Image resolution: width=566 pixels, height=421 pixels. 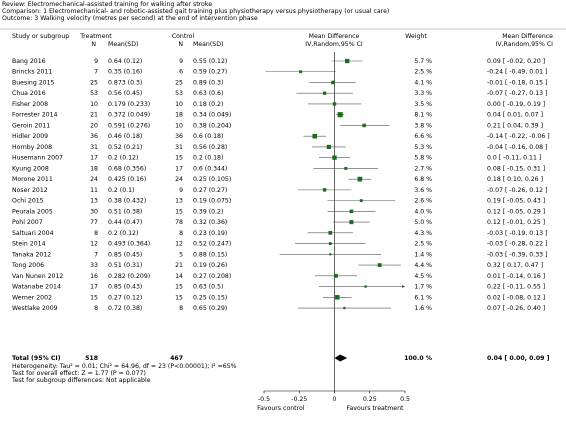 I want to click on mean-sd: 0.51 (0.38), so click(x=125, y=211).